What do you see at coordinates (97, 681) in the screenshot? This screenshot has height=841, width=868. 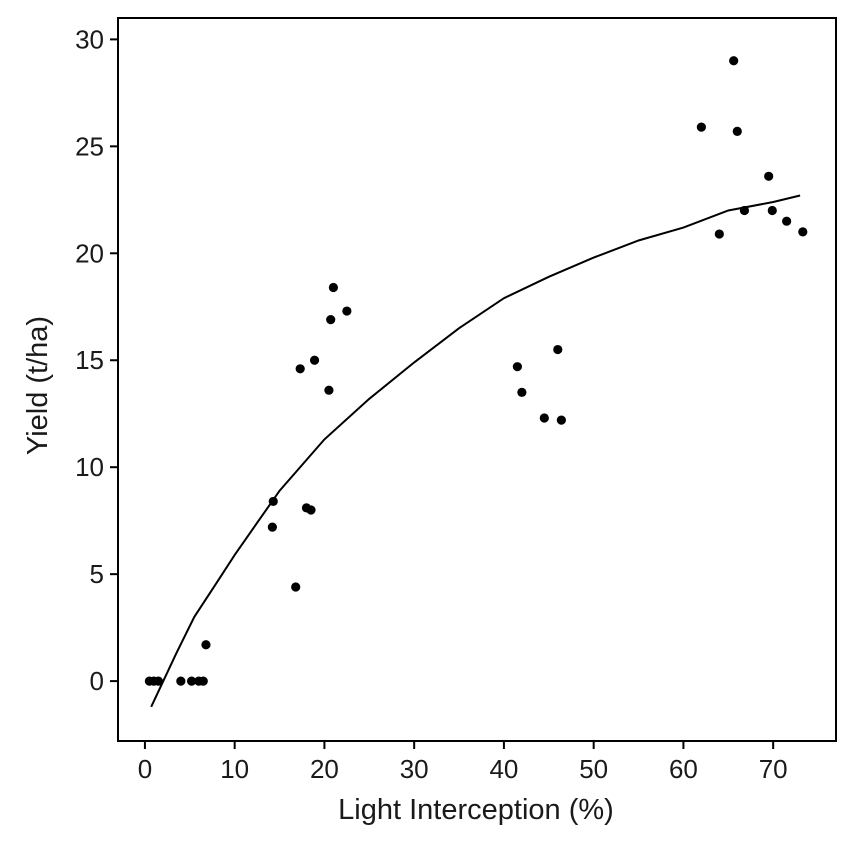 I see `y-tick-label: 0` at bounding box center [97, 681].